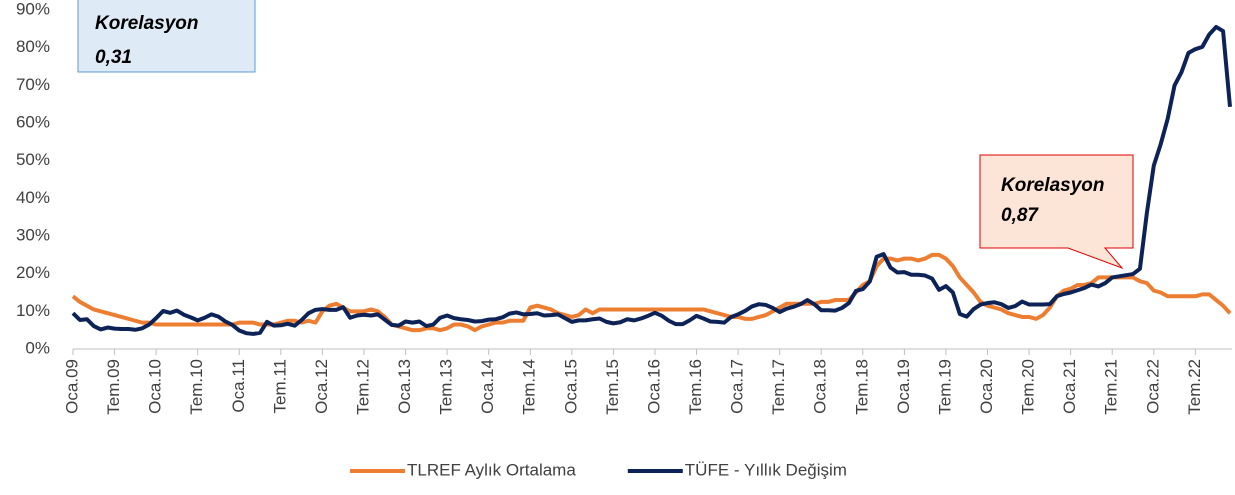  What do you see at coordinates (1028, 387) in the screenshot?
I see `x-tick-label: Tem.20` at bounding box center [1028, 387].